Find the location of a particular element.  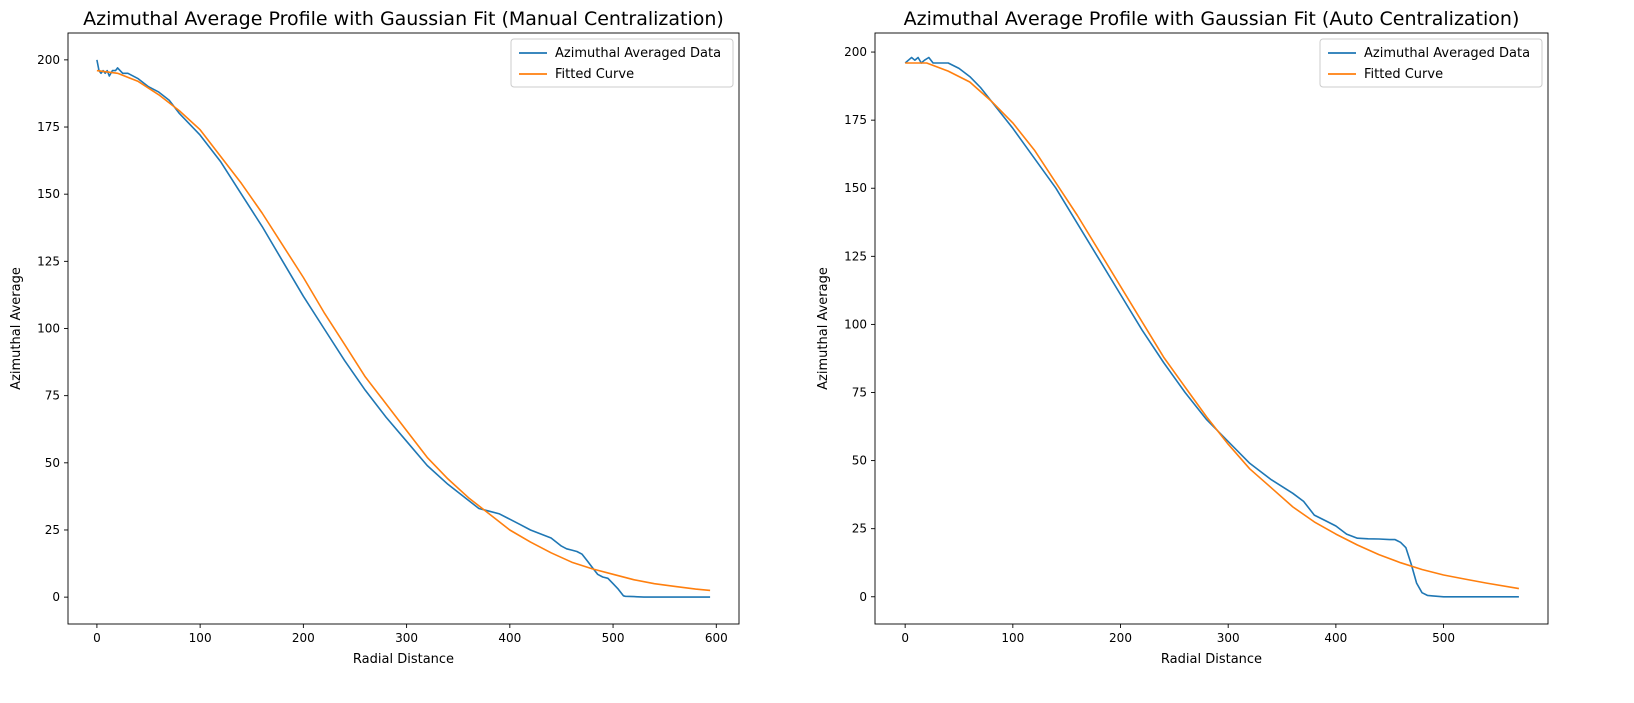

x-tick-label: 600 is located at coordinates (716, 638).